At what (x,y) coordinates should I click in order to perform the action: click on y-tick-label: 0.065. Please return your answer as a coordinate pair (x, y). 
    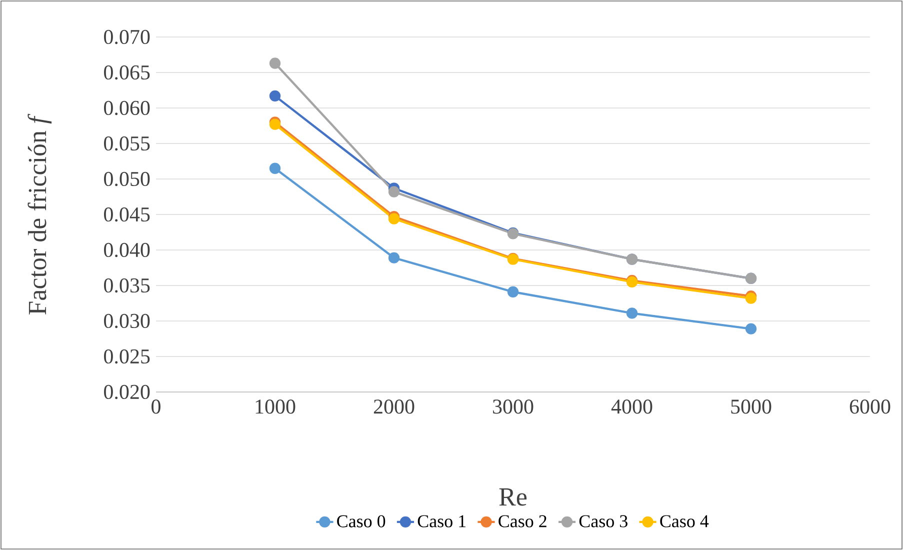
    Looking at the image, I should click on (127, 72).